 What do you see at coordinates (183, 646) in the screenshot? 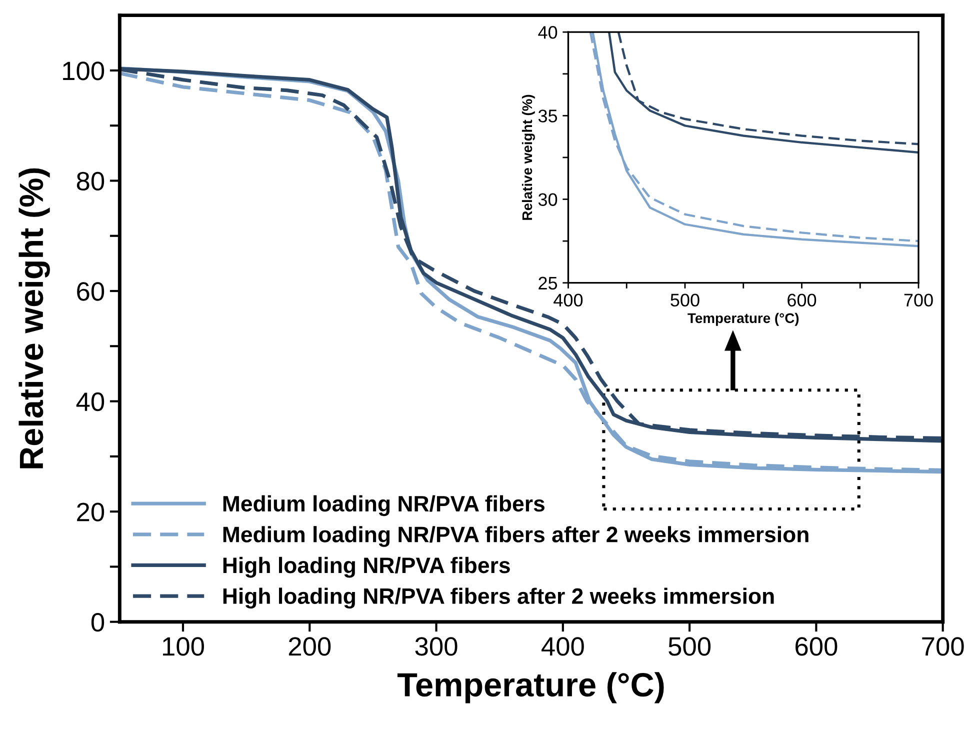
I see `x-tick-label: 100` at bounding box center [183, 646].